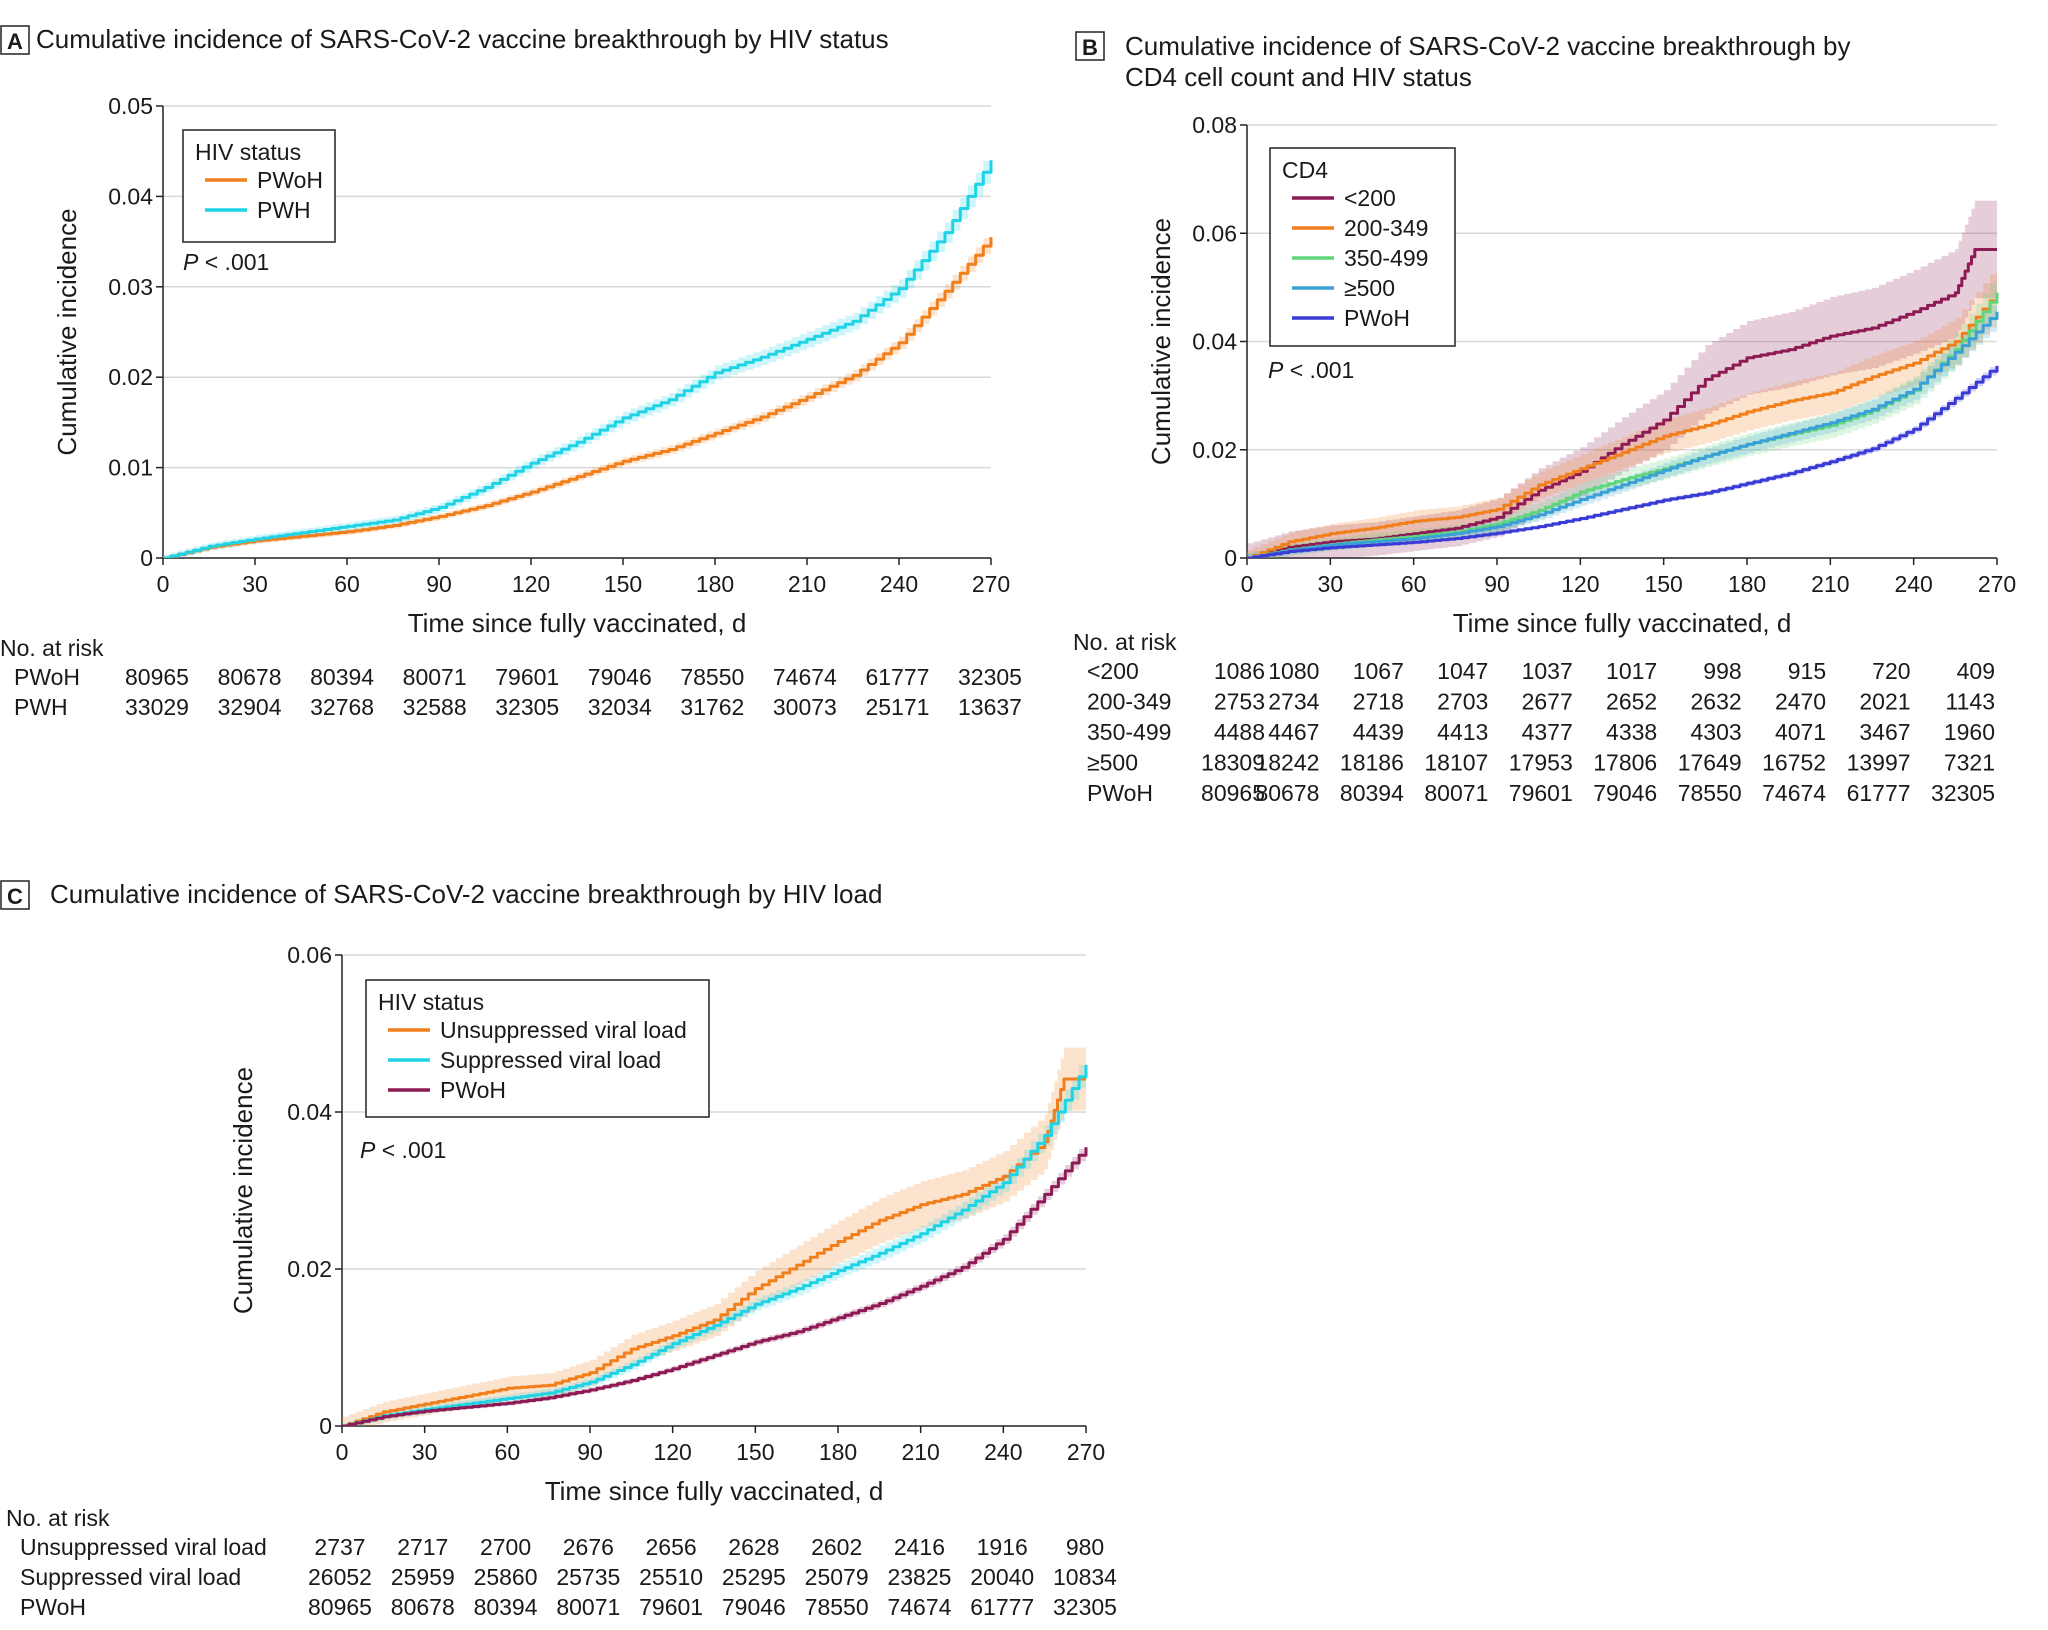 The image size is (2048, 1630). Describe the element at coordinates (15, 41) in the screenshot. I see `panel-letter: A` at that location.